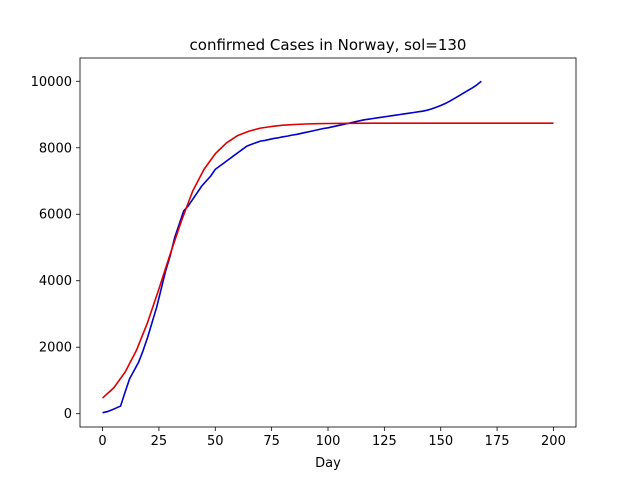 The image size is (640, 480). What do you see at coordinates (159, 441) in the screenshot?
I see `x-tick-label: 25` at bounding box center [159, 441].